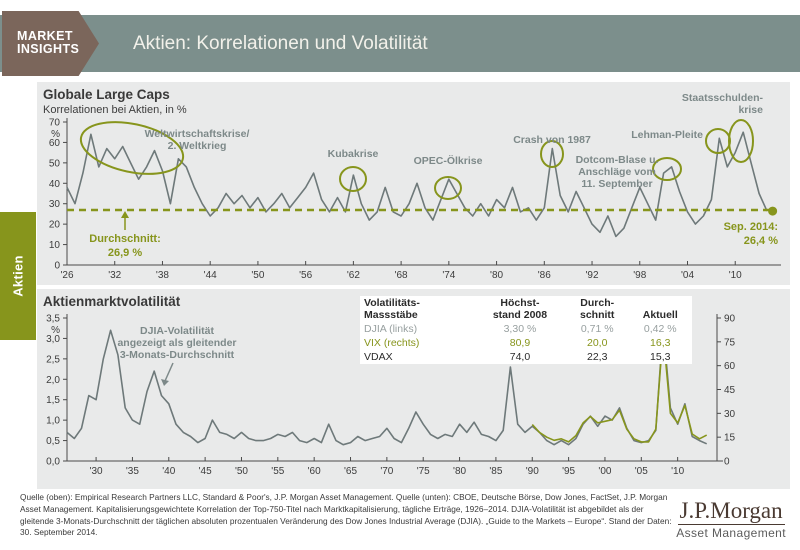  I want to click on svg-text: '05, so click(641, 471).